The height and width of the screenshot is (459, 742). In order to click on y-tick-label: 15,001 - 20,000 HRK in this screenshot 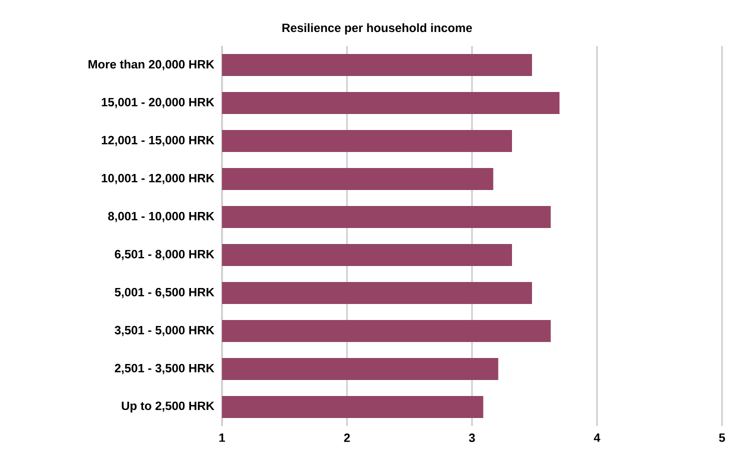, I will do `click(158, 103)`.